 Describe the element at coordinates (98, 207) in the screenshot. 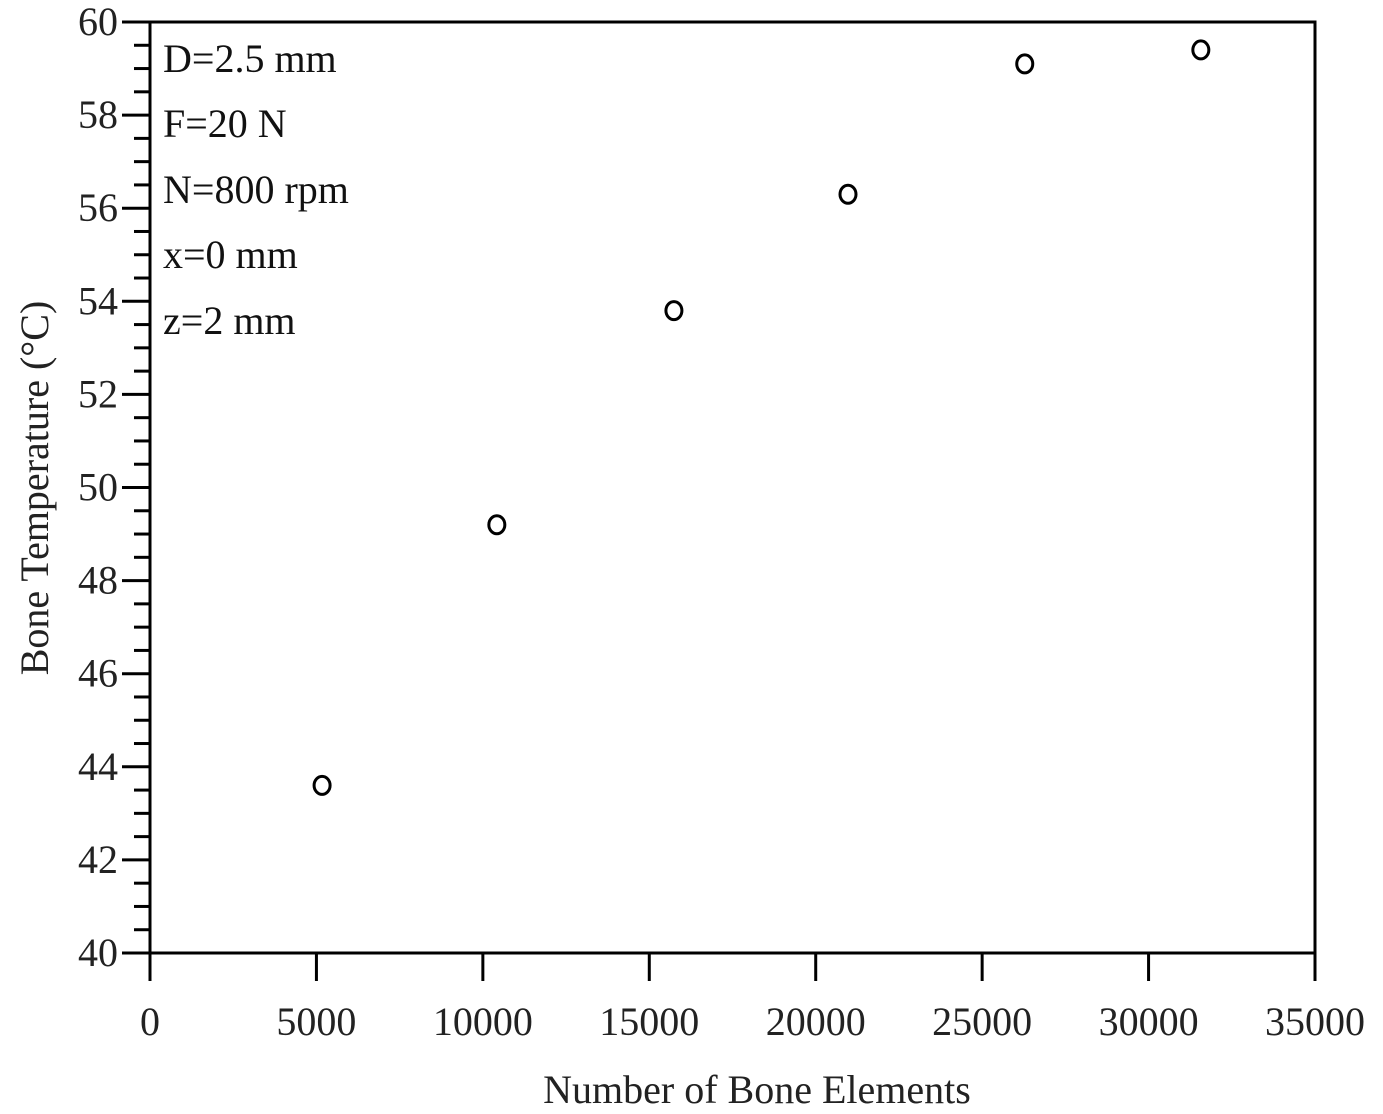

I see `y-tick-label: 56` at that location.